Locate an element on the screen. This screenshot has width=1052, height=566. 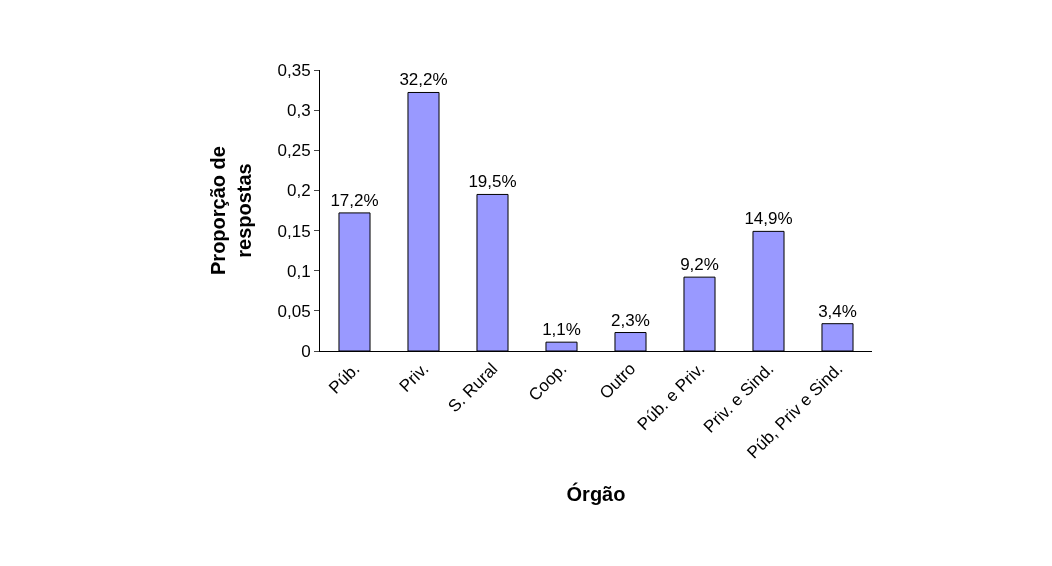
y-tick-label: 0,3 is located at coordinates (298, 111).